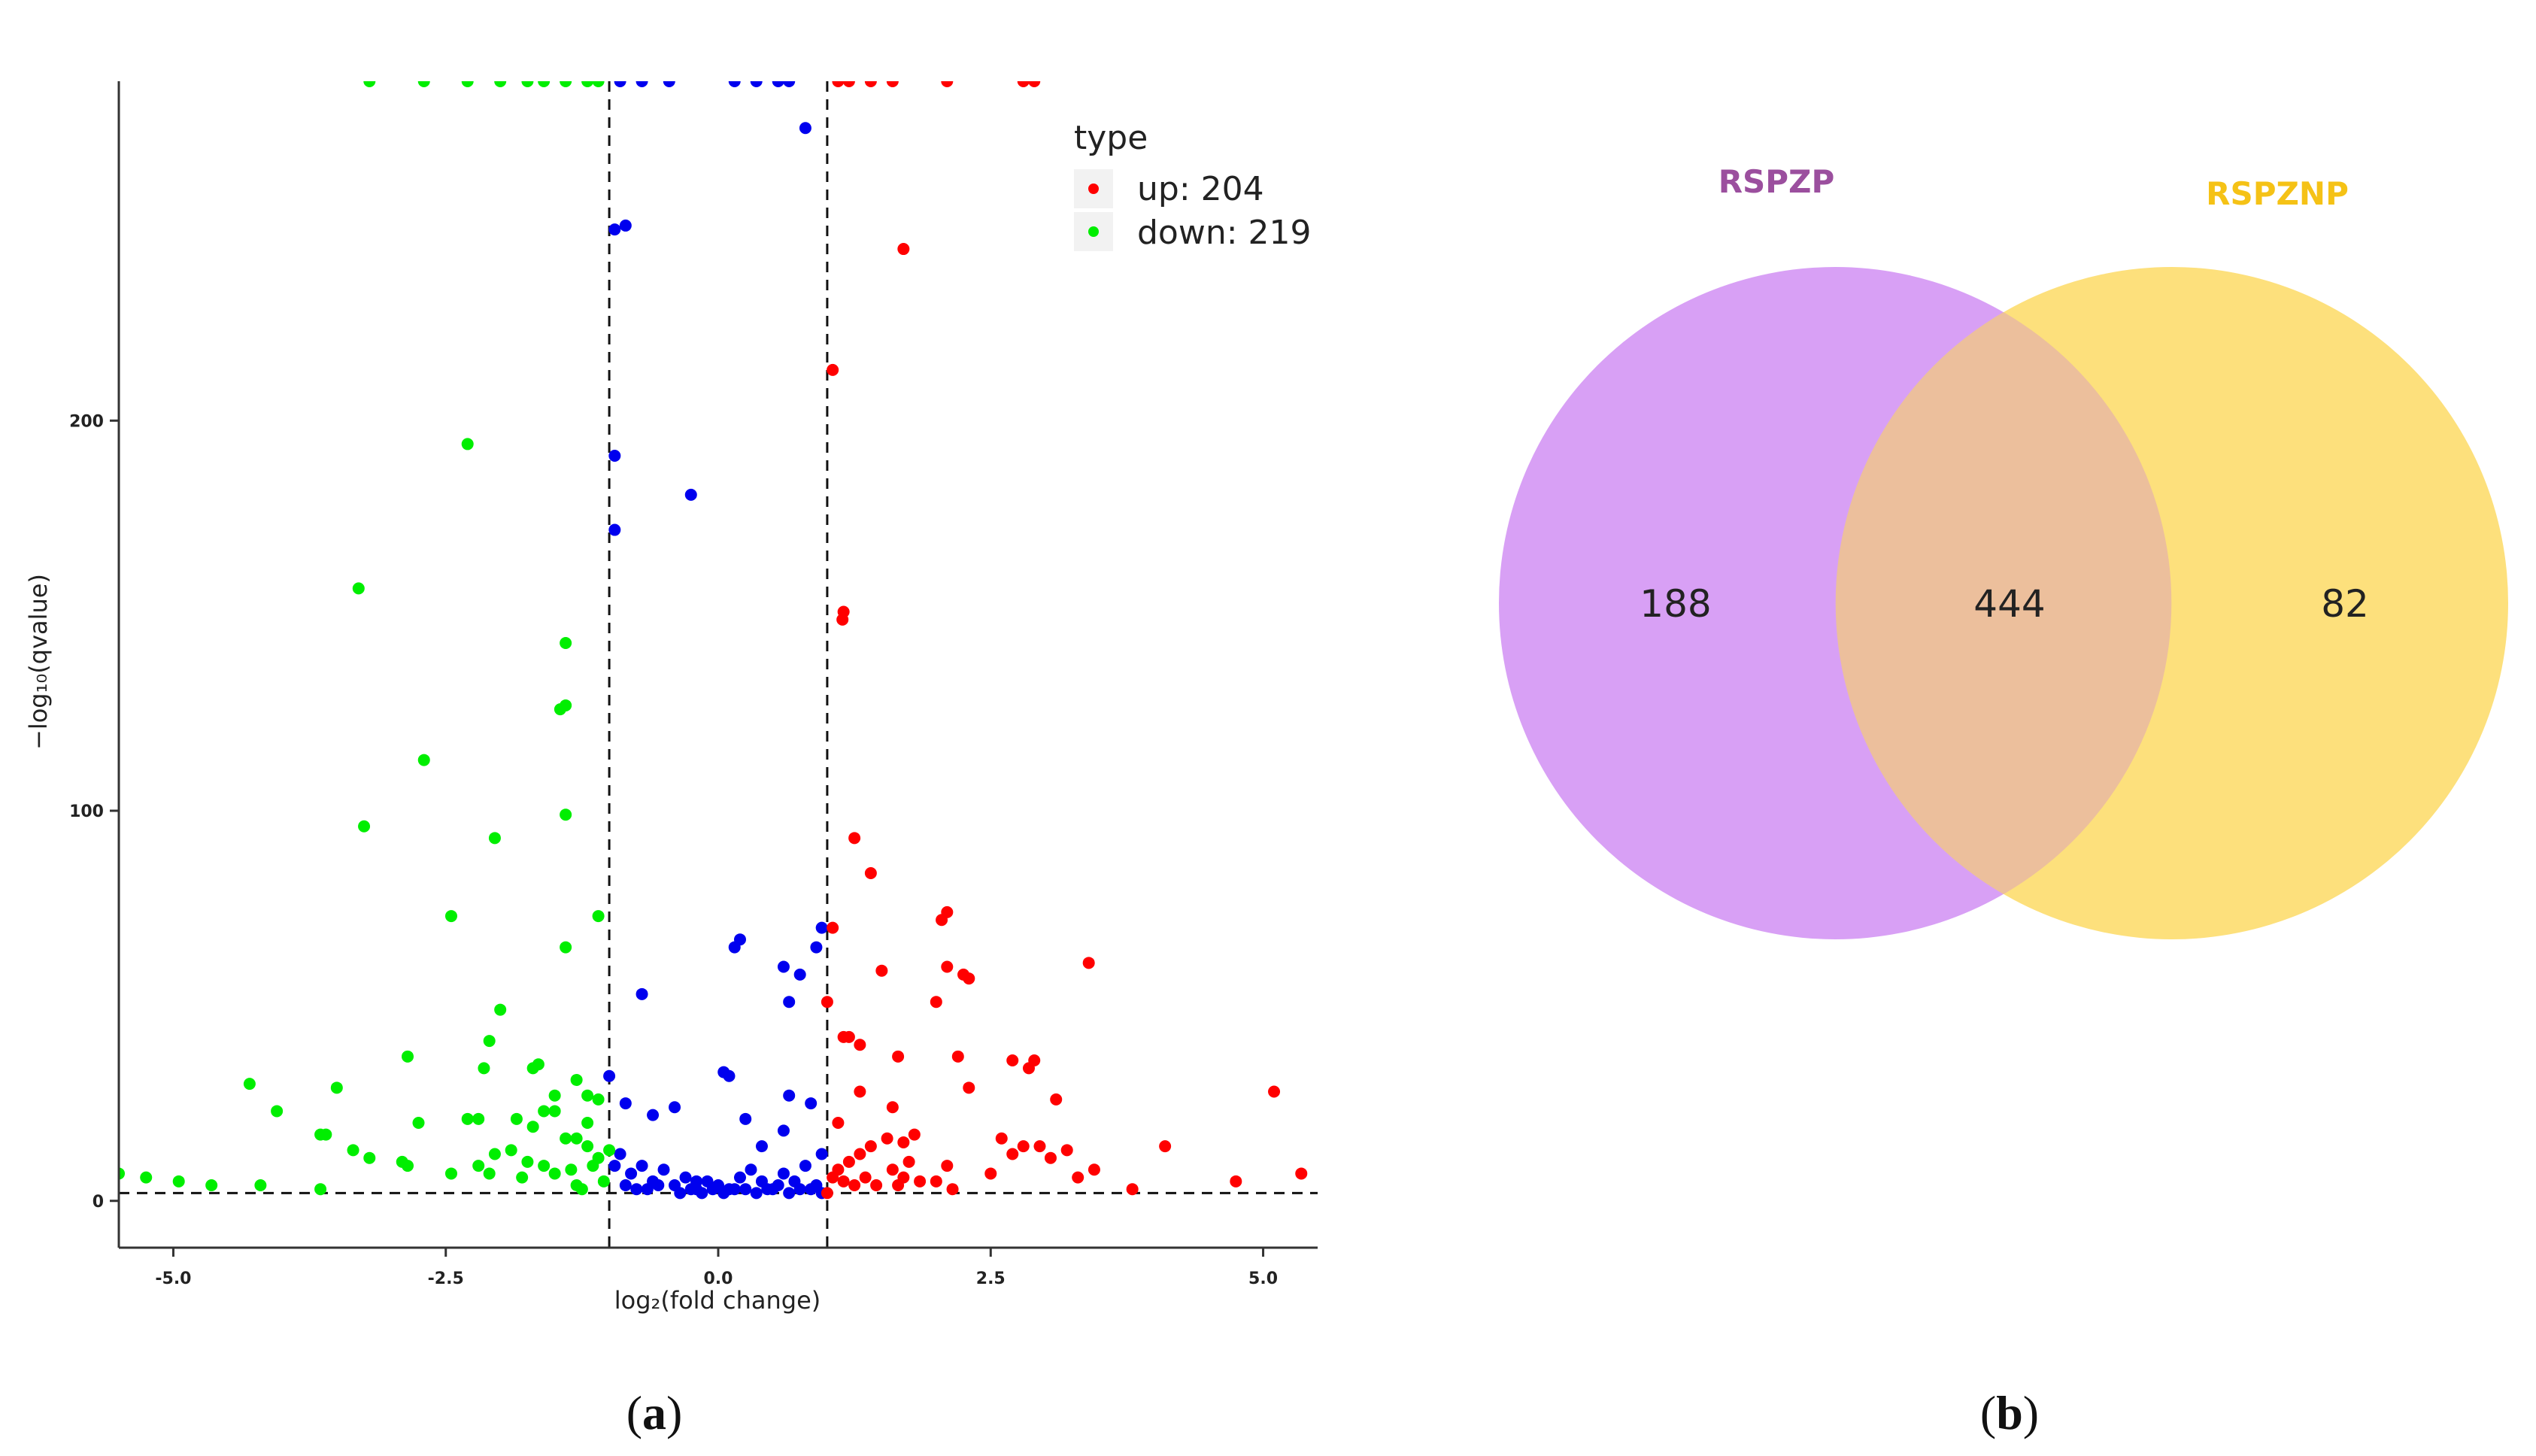 The image size is (2536, 1456). Describe the element at coordinates (991, 1278) in the screenshot. I see `x-tick-label: 2.5` at that location.